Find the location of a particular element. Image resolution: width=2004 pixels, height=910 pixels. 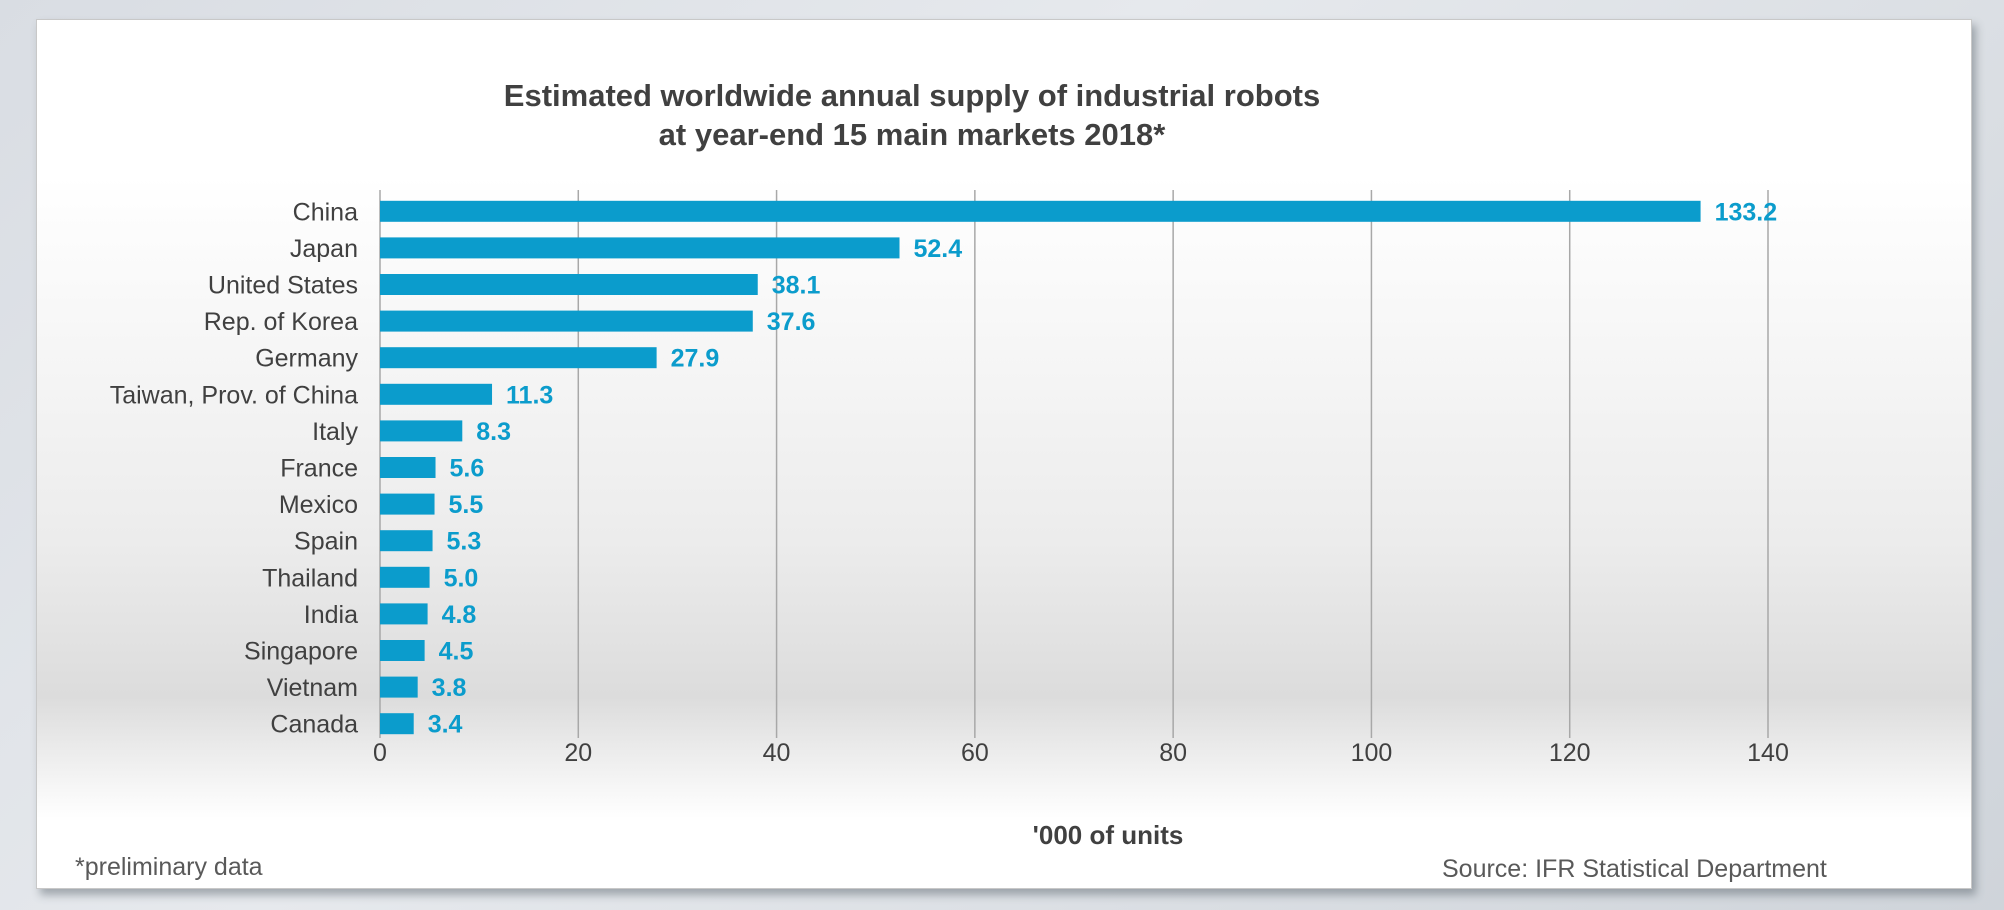

x-axis-title: '000 of units is located at coordinates (1108, 835).